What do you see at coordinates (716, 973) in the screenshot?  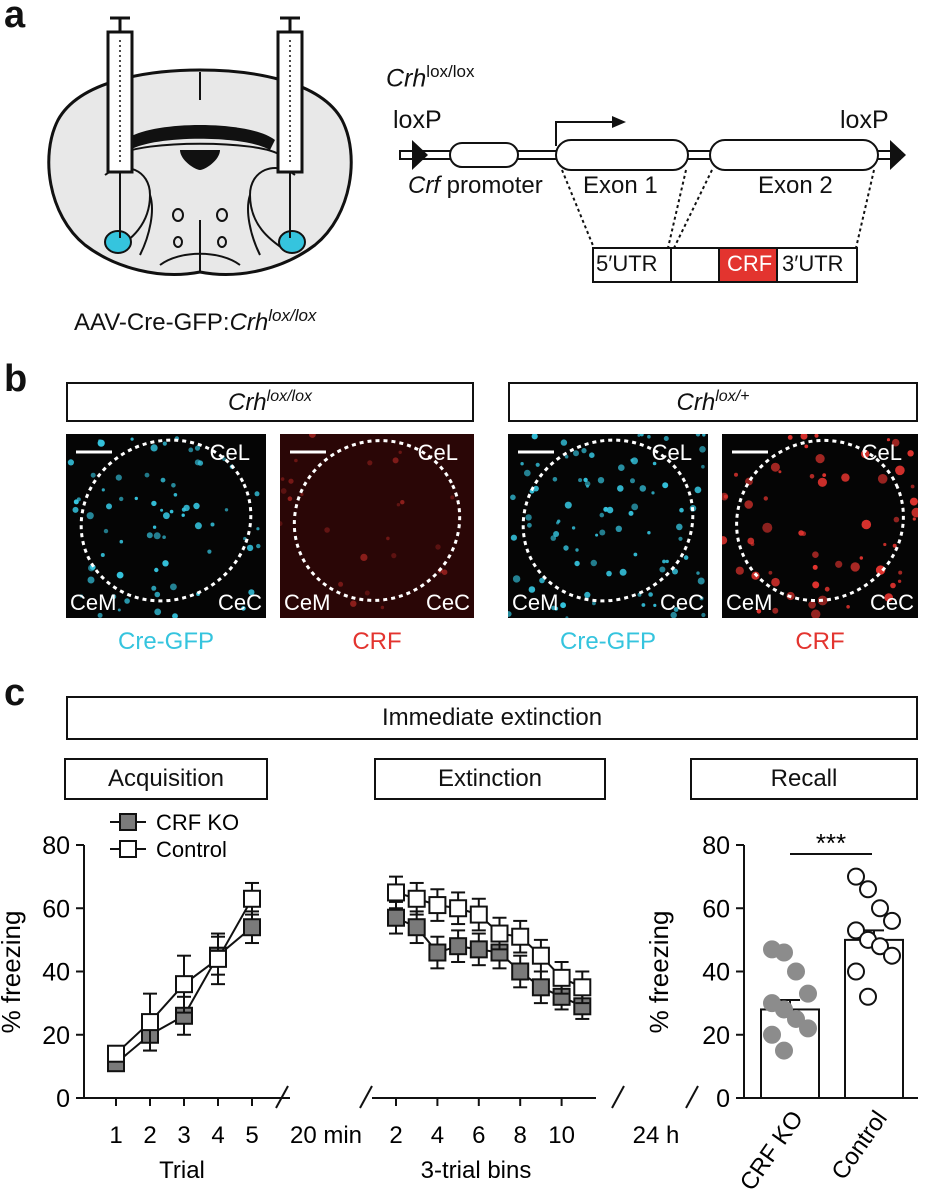 I see `y-tick-label: 40` at bounding box center [716, 973].